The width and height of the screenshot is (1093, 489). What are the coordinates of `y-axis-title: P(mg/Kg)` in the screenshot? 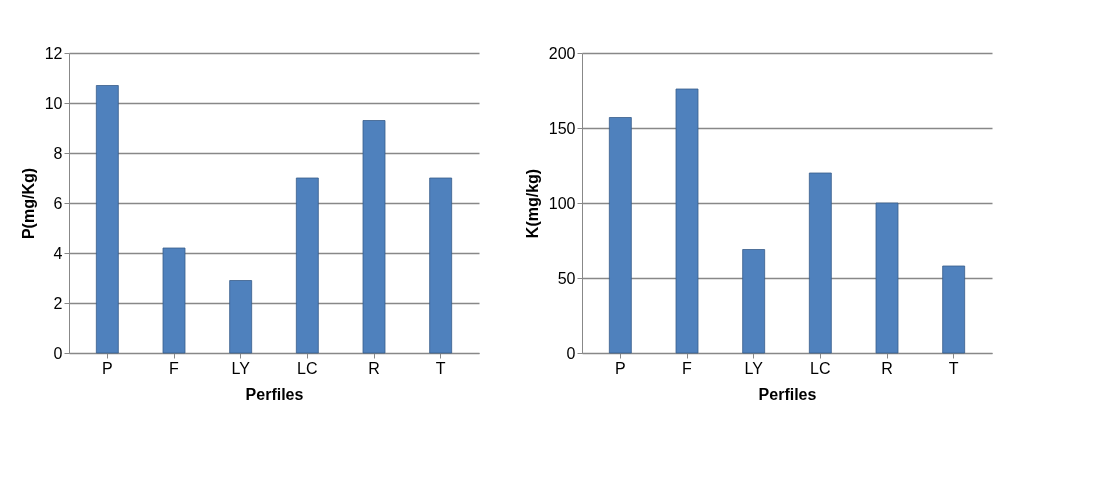 It's located at (28, 203).